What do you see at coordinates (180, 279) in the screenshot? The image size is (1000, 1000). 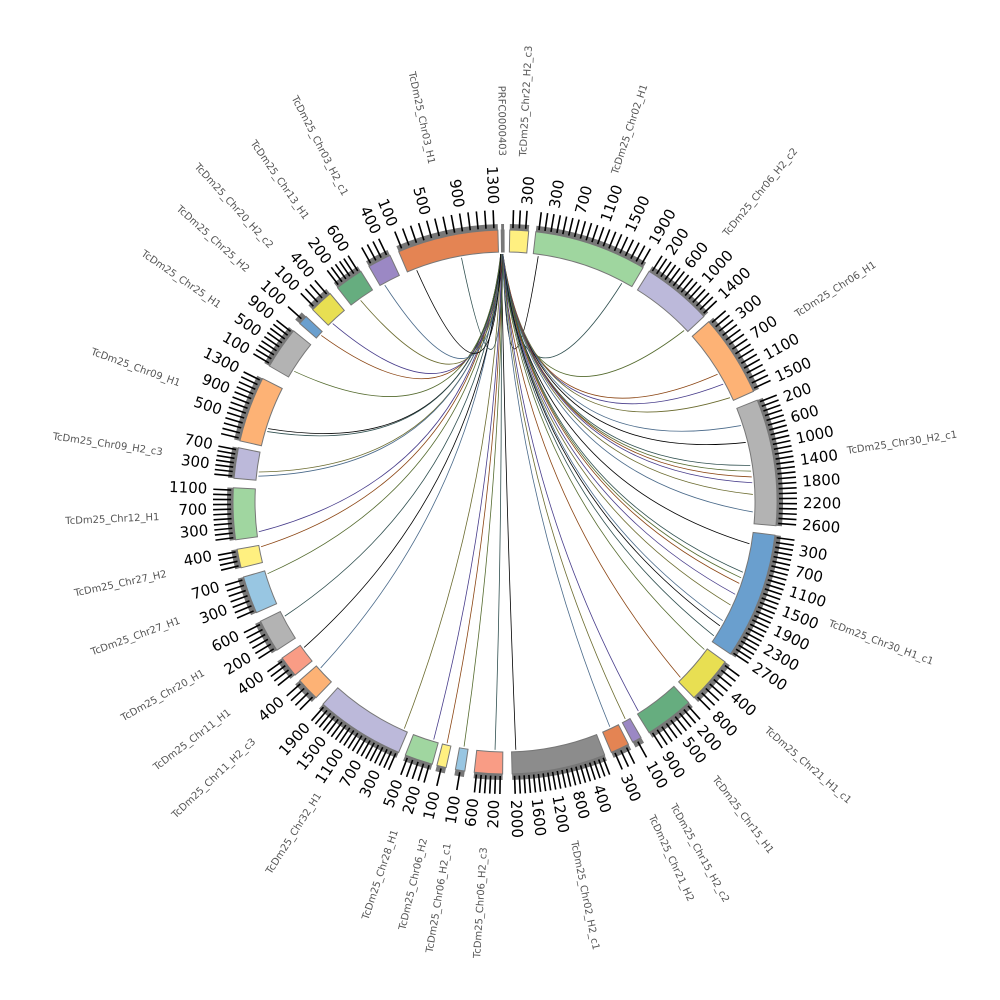 I see `segment-name-label: TcDm25_Chr25_H1` at bounding box center [180, 279].